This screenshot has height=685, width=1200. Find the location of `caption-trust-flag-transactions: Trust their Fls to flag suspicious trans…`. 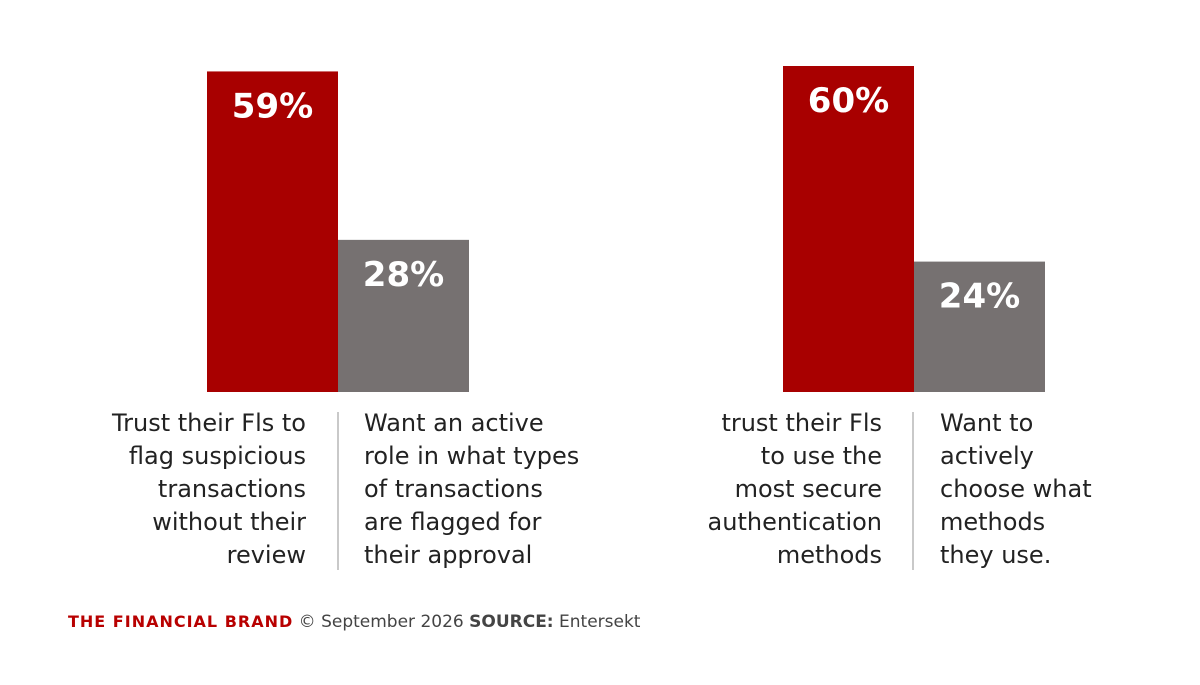

caption-trust-flag-transactions: Trust their Fls to flag suspicious trans… is located at coordinates (208, 489).